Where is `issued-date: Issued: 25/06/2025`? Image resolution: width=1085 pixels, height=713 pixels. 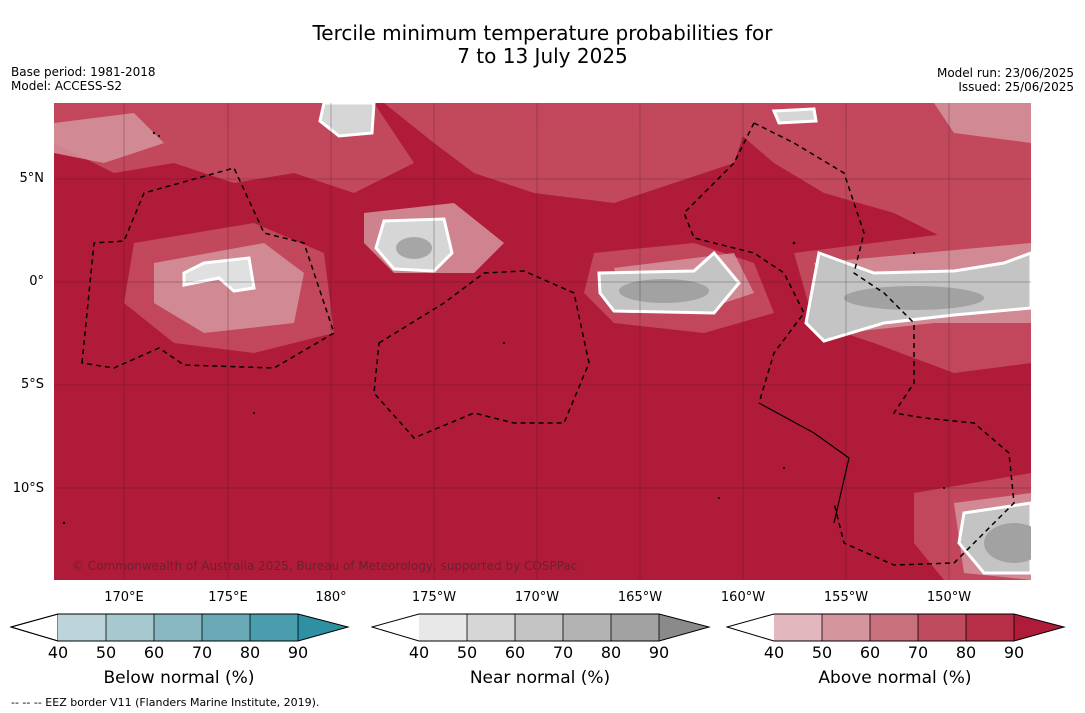
issued-date: Issued: 25/06/2025 is located at coordinates (1016, 87).